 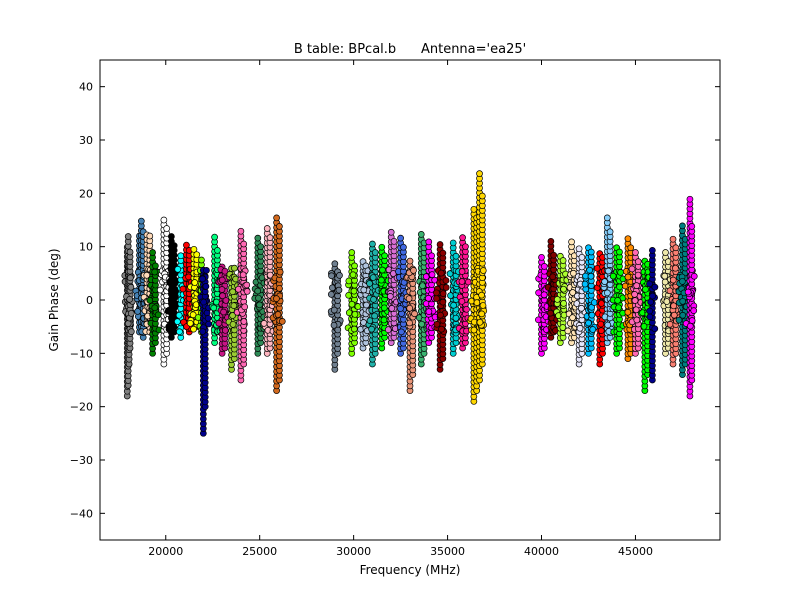 I want to click on x-tick-label: 20000, so click(x=165, y=551).